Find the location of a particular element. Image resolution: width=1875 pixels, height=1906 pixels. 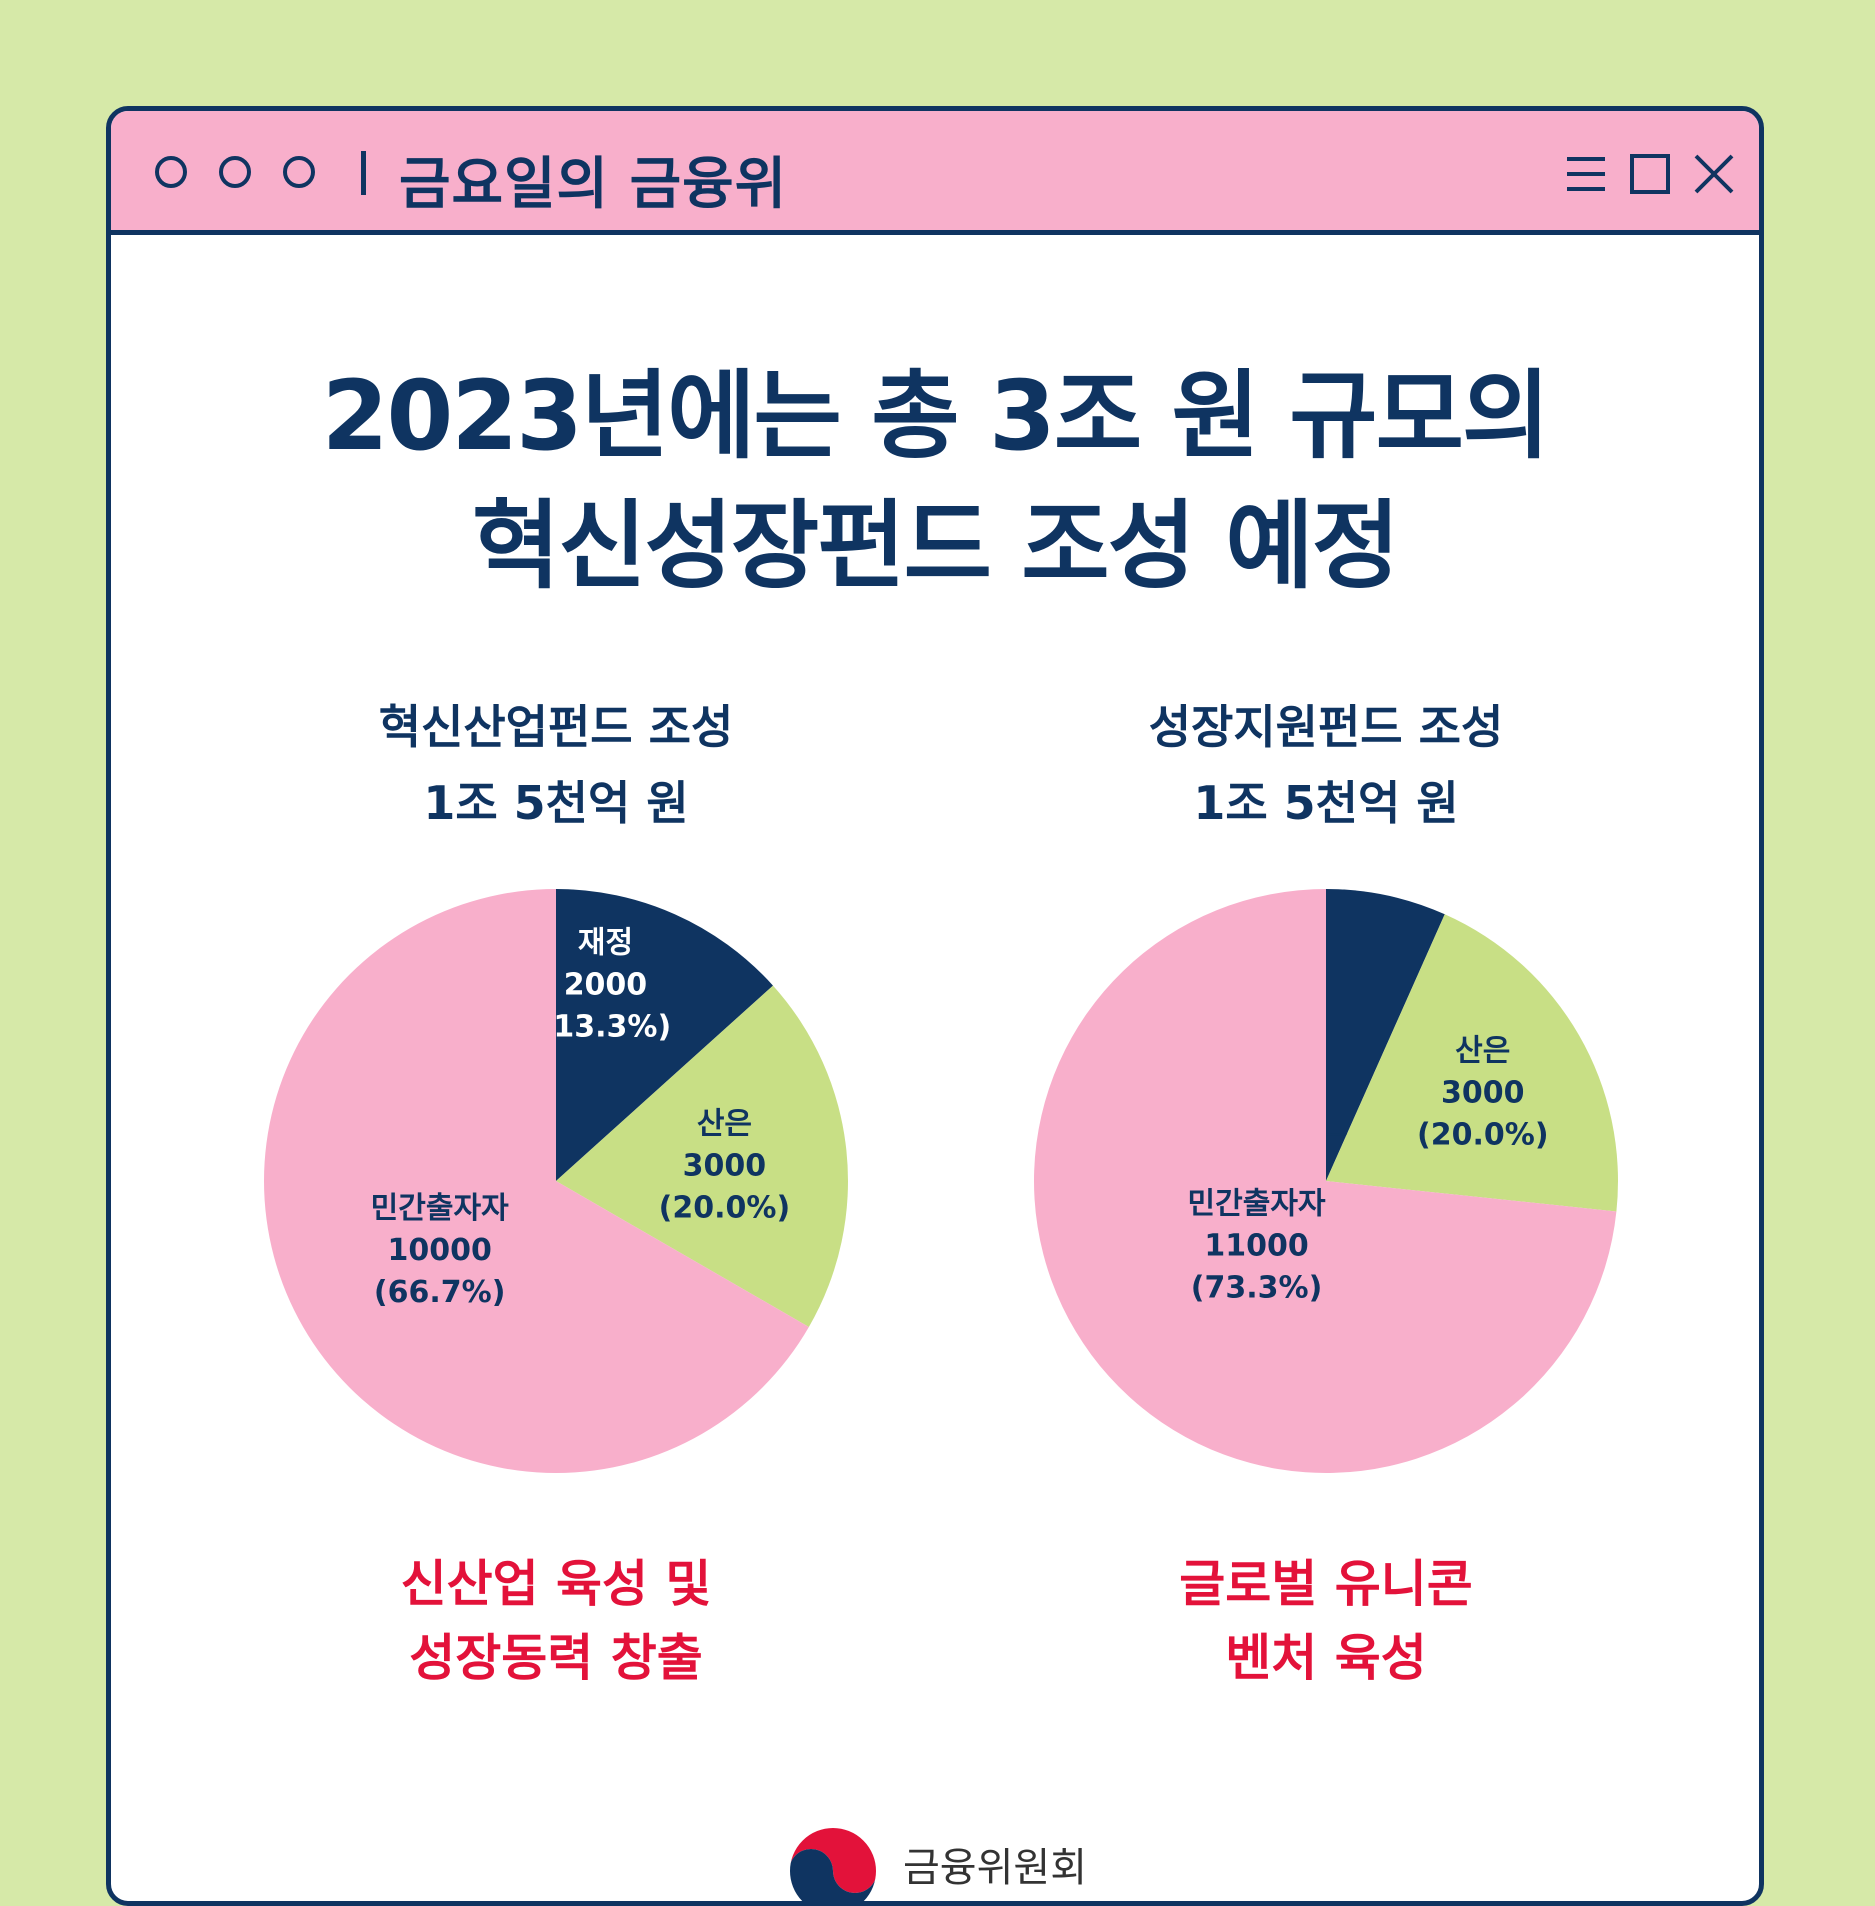

chart-2-title-block: 성장지원펀드 조성 1조 5천억 원 is located at coordinates (1326, 765).